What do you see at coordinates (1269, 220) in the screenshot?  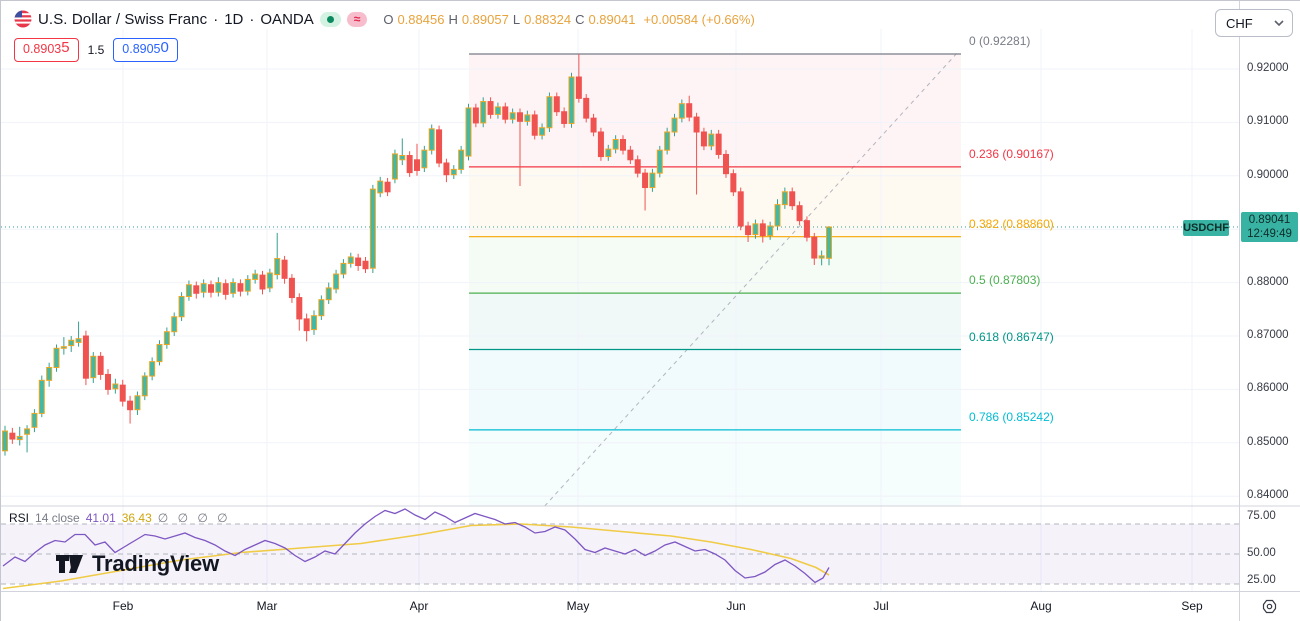 I see `last-price-value: 0.89041` at bounding box center [1269, 220].